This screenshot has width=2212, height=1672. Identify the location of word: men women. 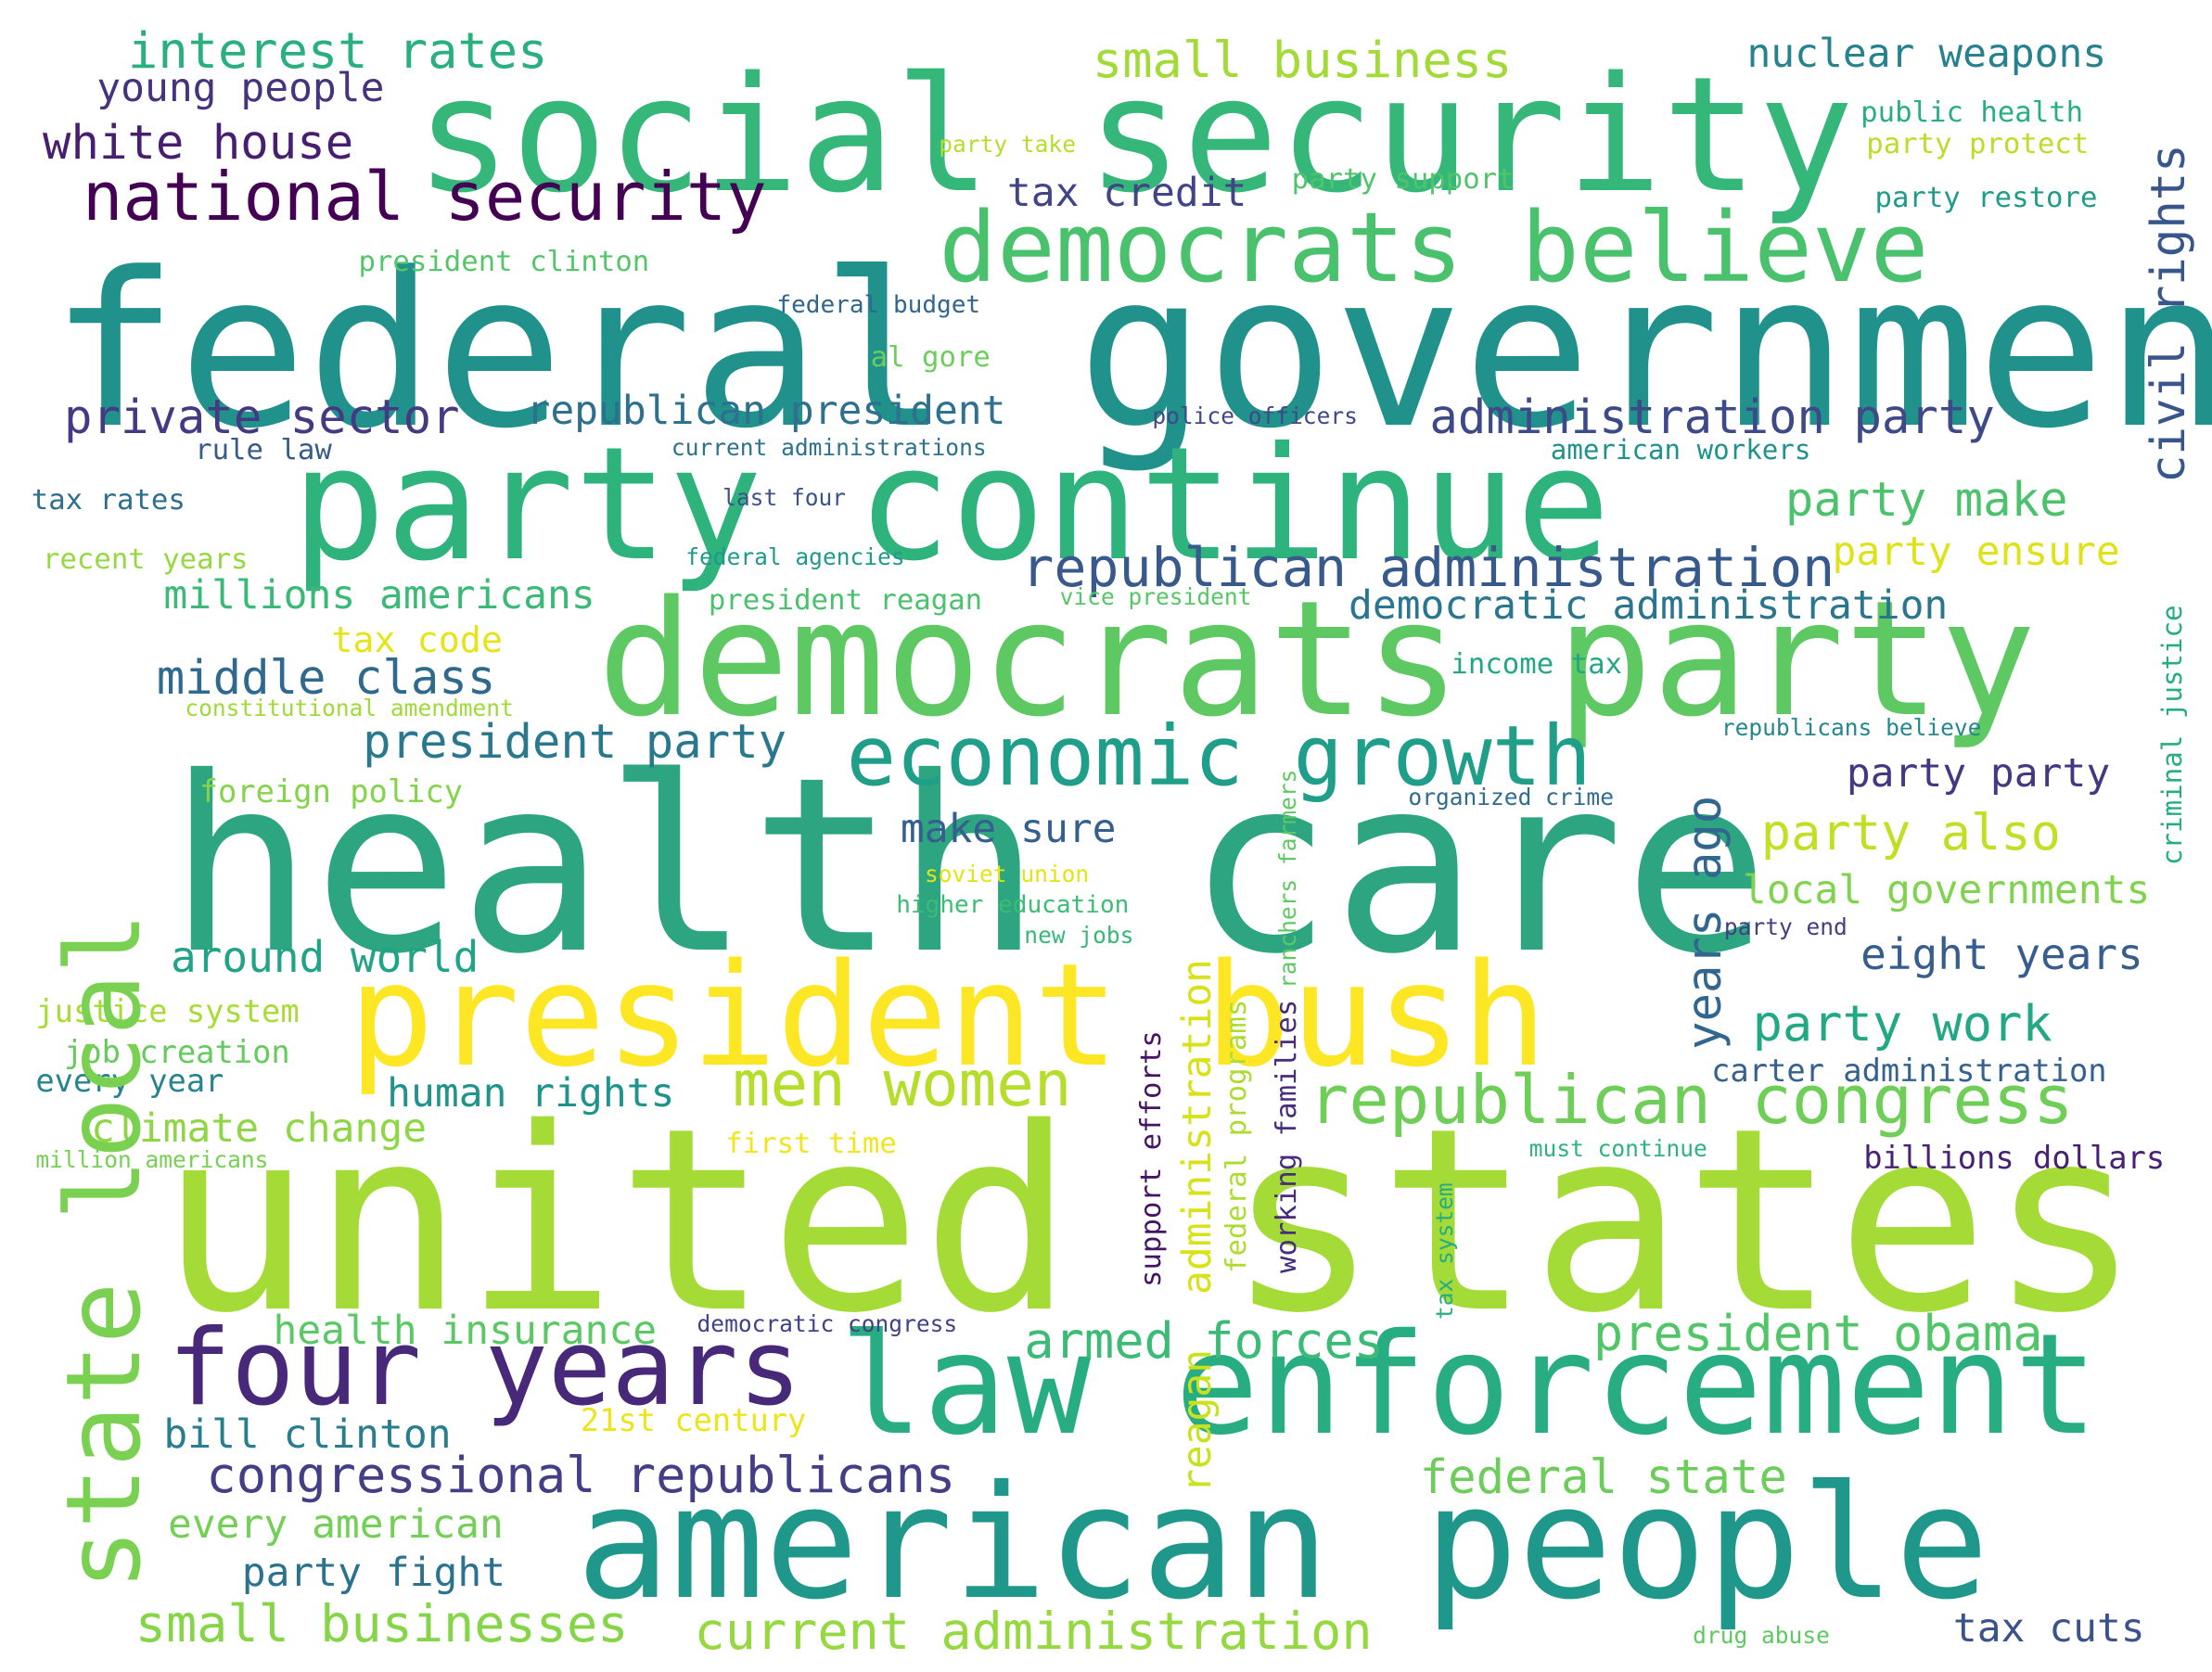
(902, 1083).